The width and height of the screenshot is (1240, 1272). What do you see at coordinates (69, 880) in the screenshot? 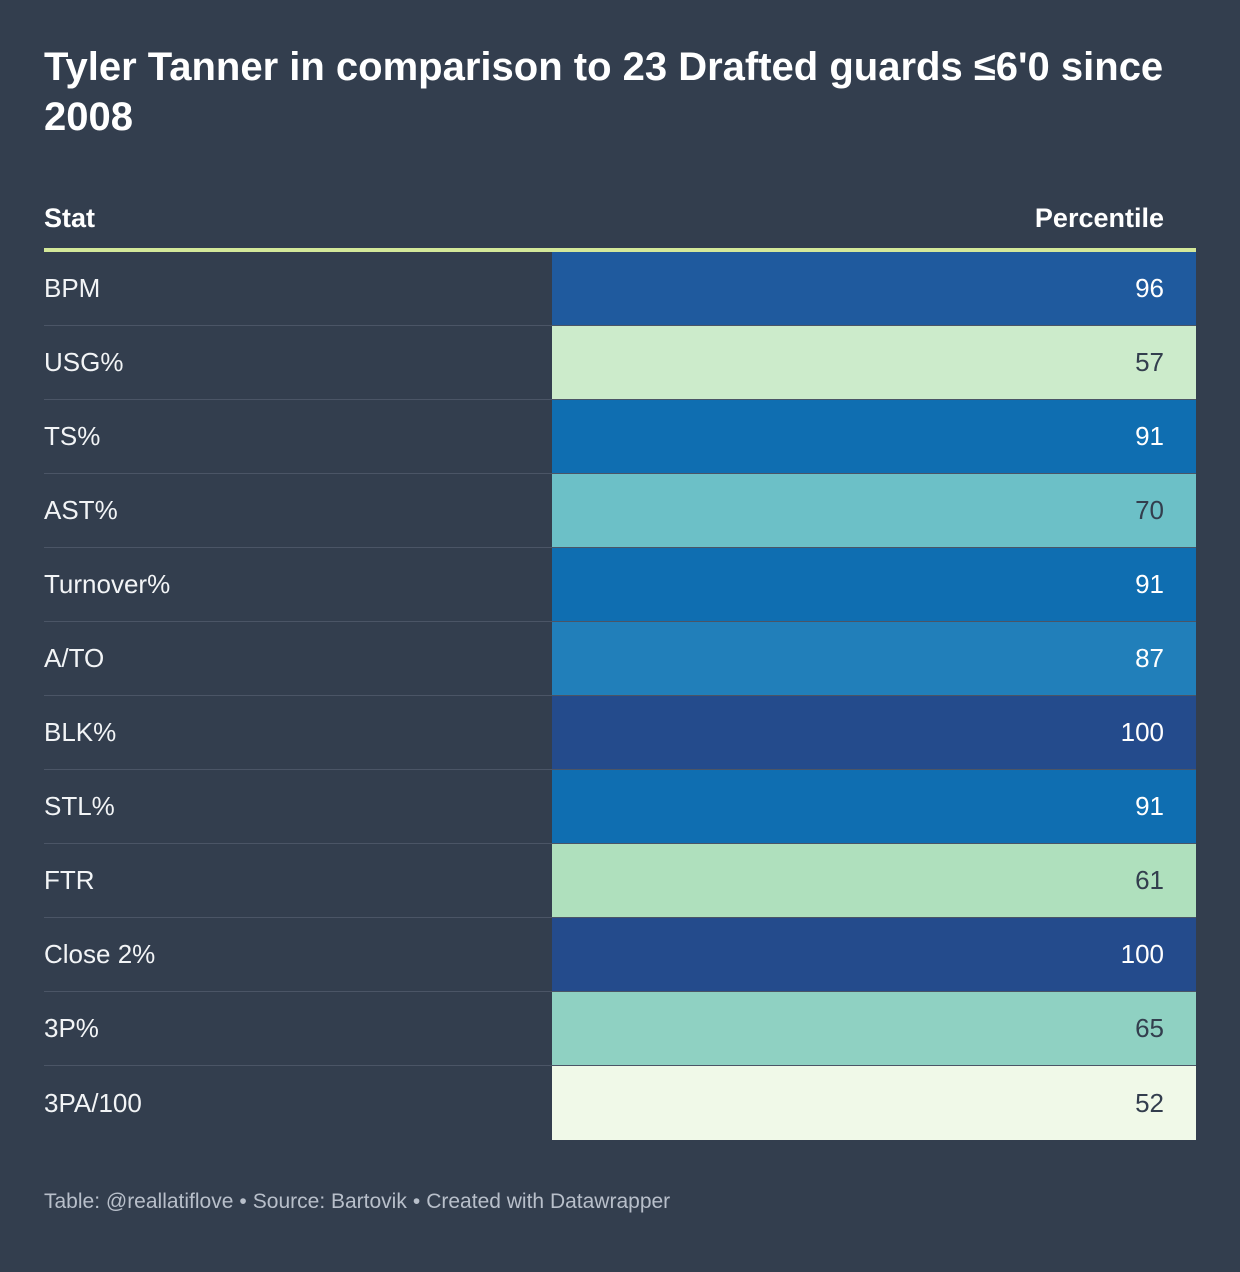
I see `stat-label: FTR` at bounding box center [69, 880].